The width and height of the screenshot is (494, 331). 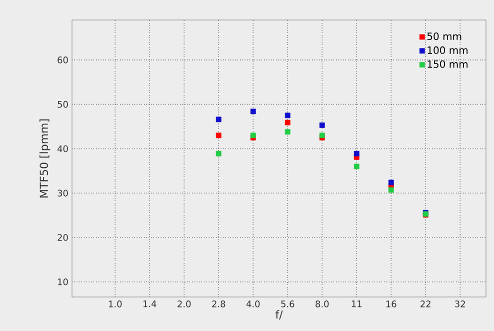 What do you see at coordinates (322, 304) in the screenshot?
I see `x-tick-label: 8.0` at bounding box center [322, 304].